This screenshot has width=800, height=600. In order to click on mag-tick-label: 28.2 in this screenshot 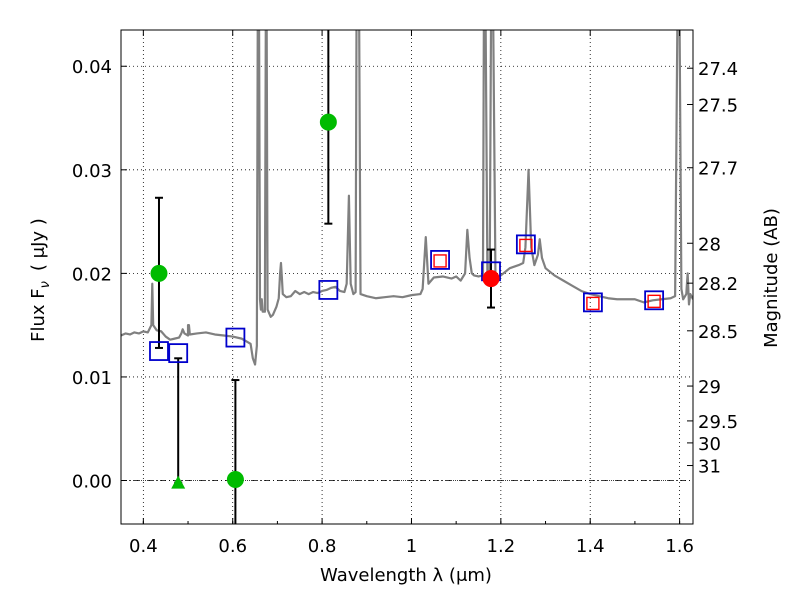, I will do `click(718, 284)`.